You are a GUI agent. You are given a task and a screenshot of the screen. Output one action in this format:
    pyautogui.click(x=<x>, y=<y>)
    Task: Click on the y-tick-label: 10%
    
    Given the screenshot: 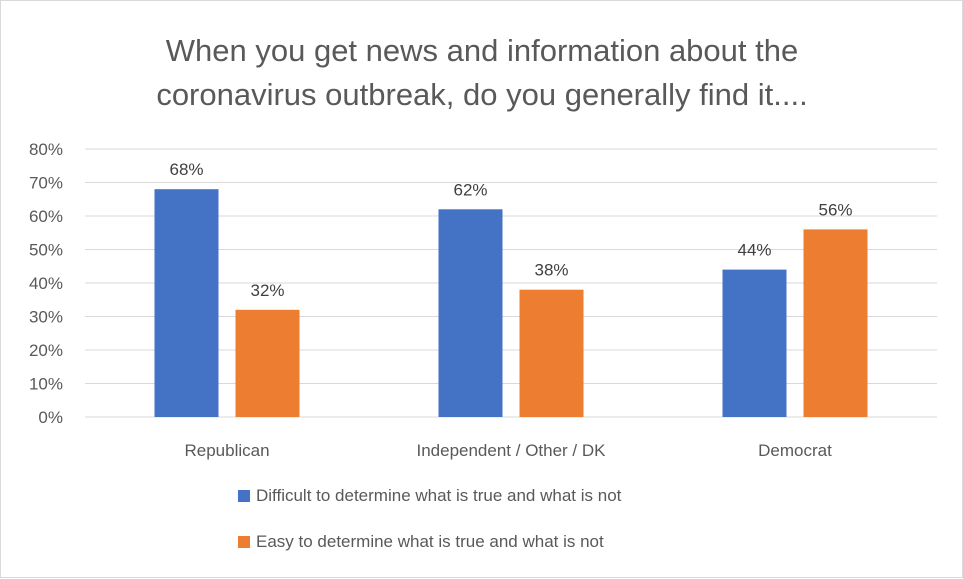 What is the action you would take?
    pyautogui.click(x=46, y=384)
    